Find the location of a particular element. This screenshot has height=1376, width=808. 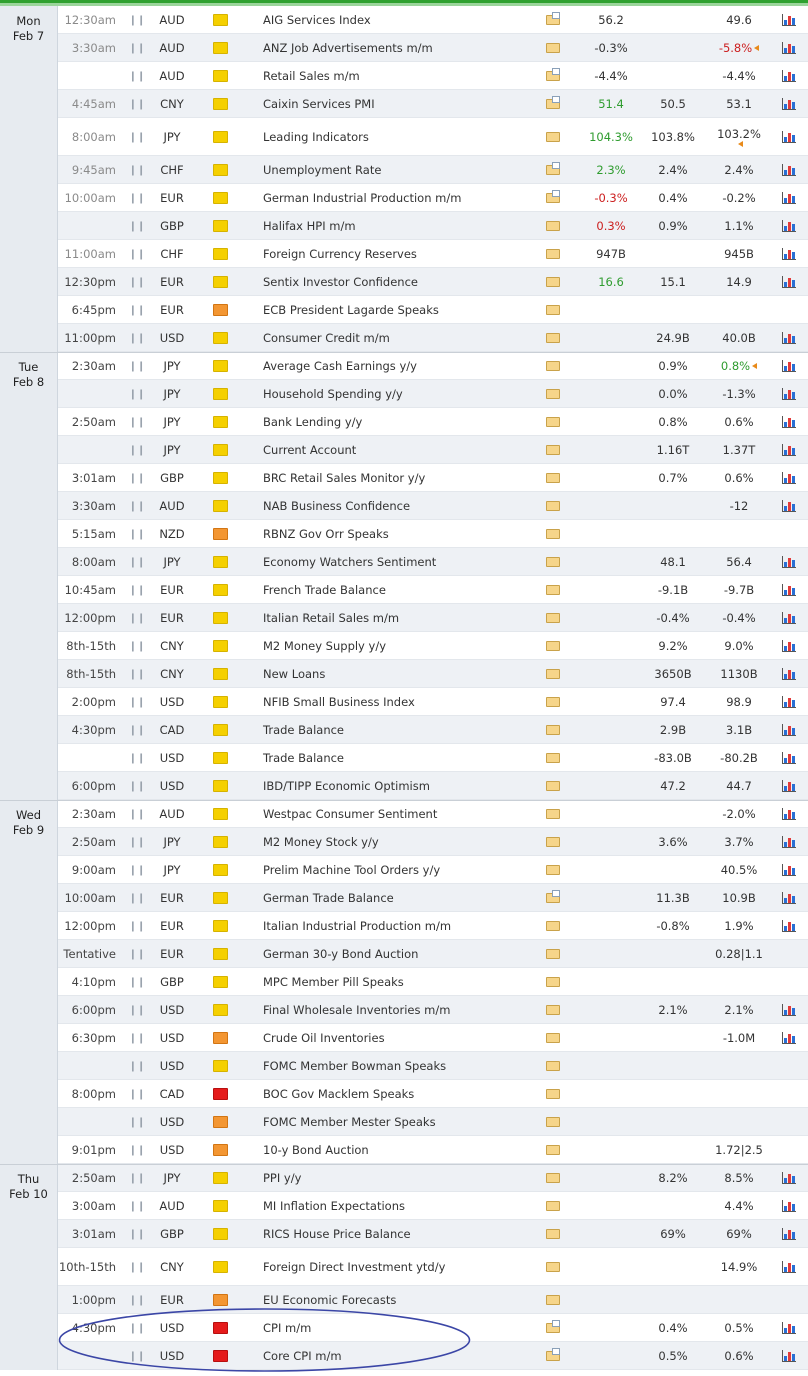

event-title: BRC Retail Sales Monitor y/y is located at coordinates (344, 478).